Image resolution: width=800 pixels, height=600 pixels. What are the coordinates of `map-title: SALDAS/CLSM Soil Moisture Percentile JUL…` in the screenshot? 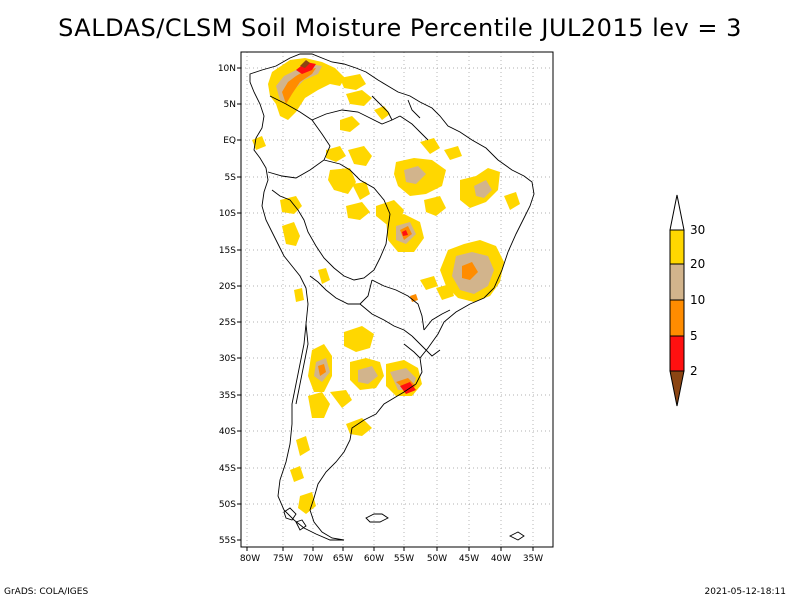 It's located at (400, 28).